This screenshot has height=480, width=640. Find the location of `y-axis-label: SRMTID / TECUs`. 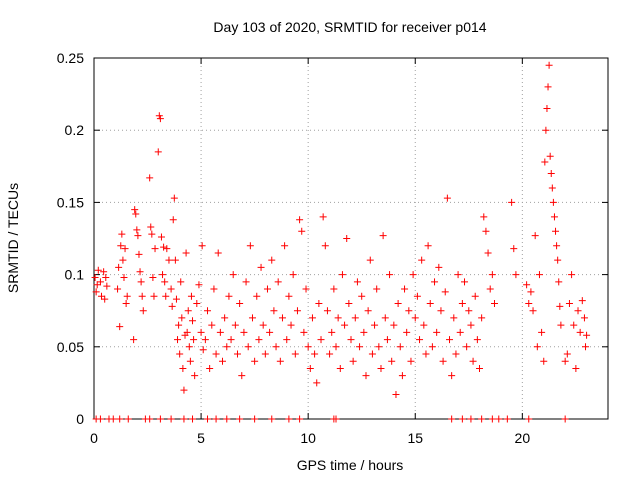

y-axis-label: SRMTID / TECUs is located at coordinates (13, 238).